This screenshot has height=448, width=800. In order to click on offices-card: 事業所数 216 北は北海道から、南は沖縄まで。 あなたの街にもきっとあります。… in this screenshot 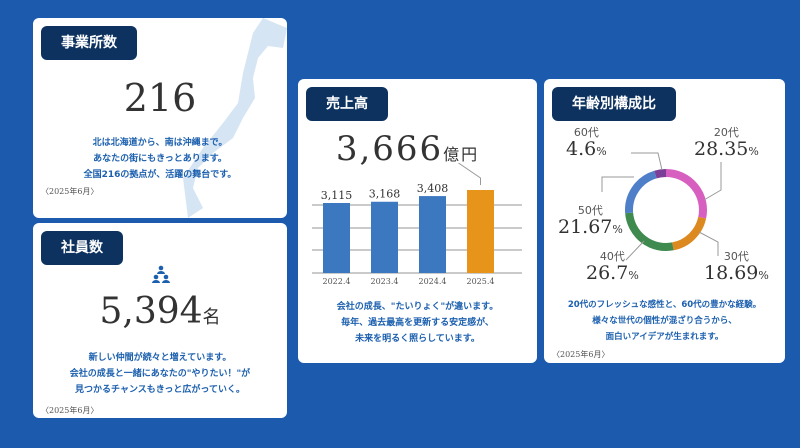, I will do `click(160, 118)`.